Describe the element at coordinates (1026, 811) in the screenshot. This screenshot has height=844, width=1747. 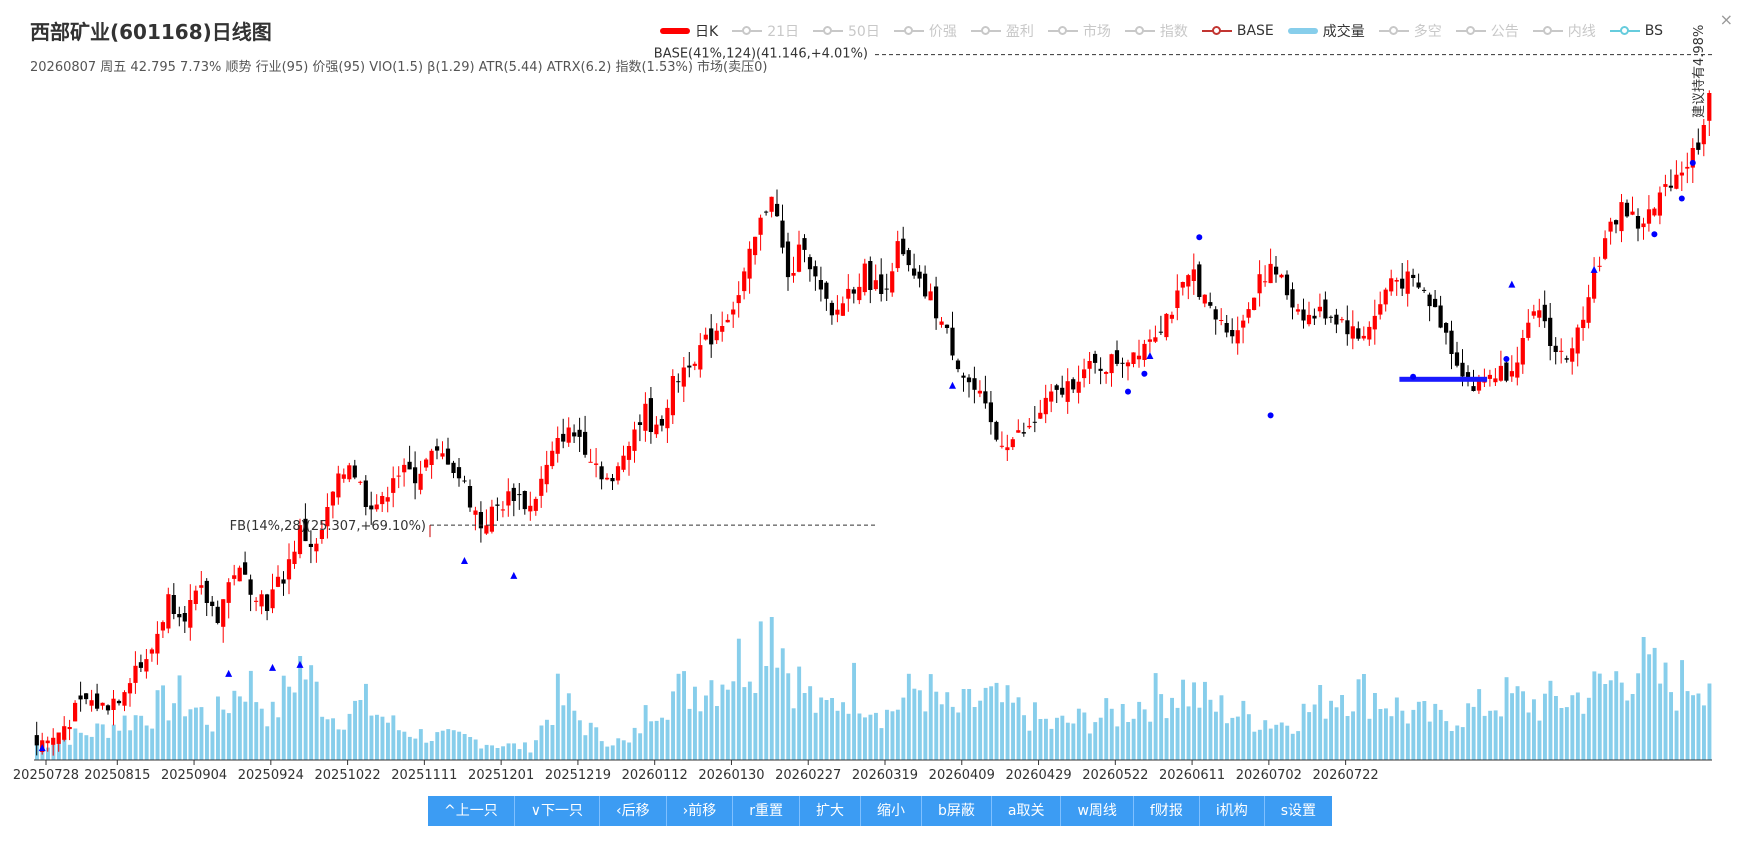
I see `toolbar-button-8: a取关` at that location.